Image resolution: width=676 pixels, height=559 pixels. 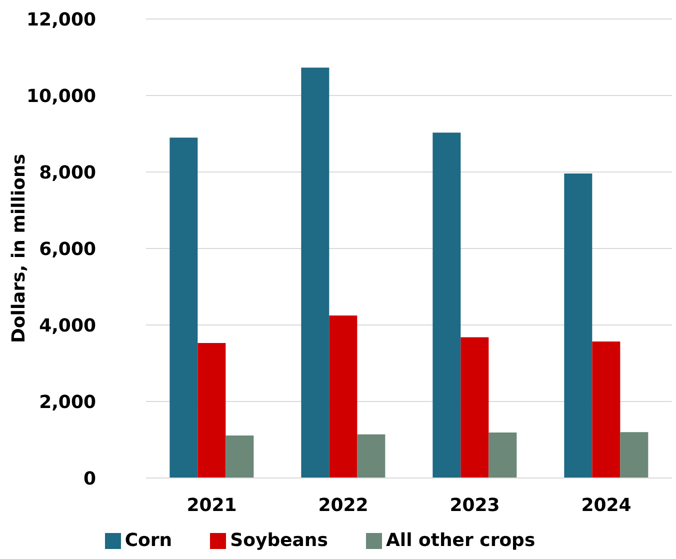 What do you see at coordinates (475, 505) in the screenshot?
I see `x-tick-label: 2023` at bounding box center [475, 505].